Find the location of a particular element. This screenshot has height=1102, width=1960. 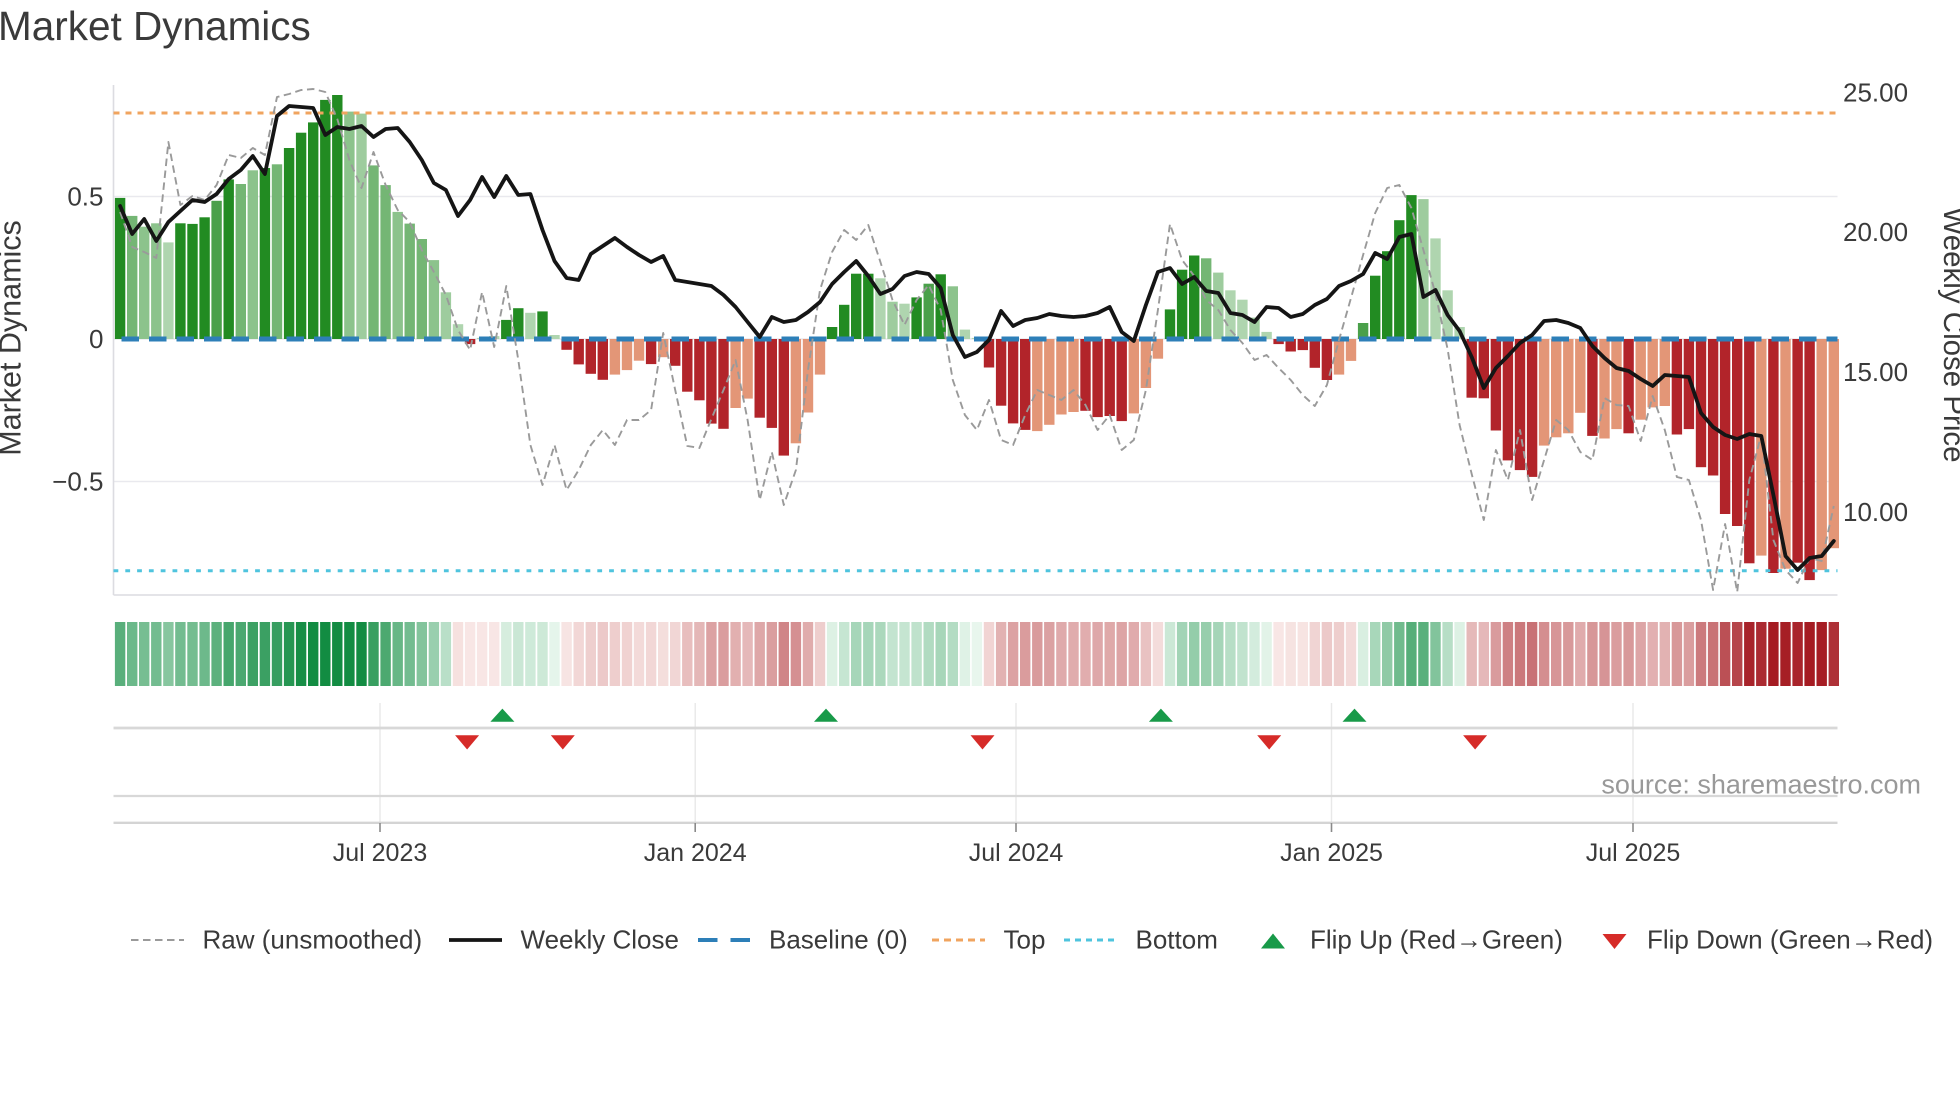

svg-text: Jan 2024 is located at coordinates (695, 853).